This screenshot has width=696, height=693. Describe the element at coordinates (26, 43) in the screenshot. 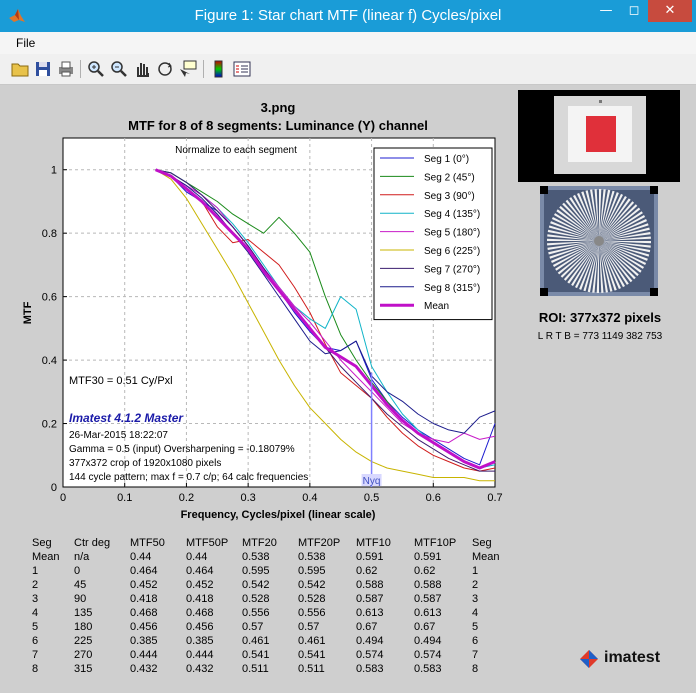

I see `menu-file: File` at that location.